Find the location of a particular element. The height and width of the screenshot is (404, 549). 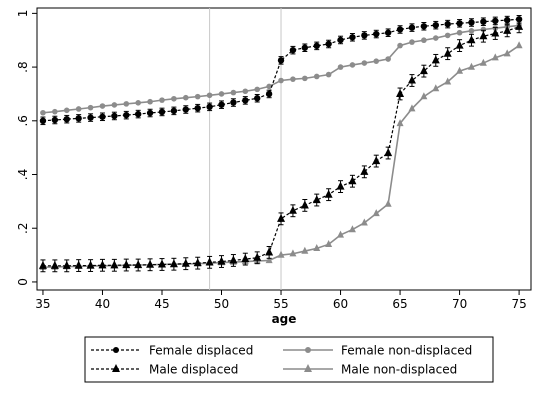

x-tick-label: 65 is located at coordinates (399, 304).